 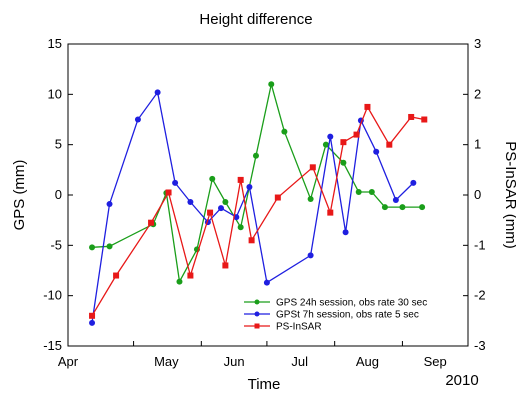 What do you see at coordinates (477, 194) in the screenshot?
I see `y-tick-label-right: 0` at bounding box center [477, 194].